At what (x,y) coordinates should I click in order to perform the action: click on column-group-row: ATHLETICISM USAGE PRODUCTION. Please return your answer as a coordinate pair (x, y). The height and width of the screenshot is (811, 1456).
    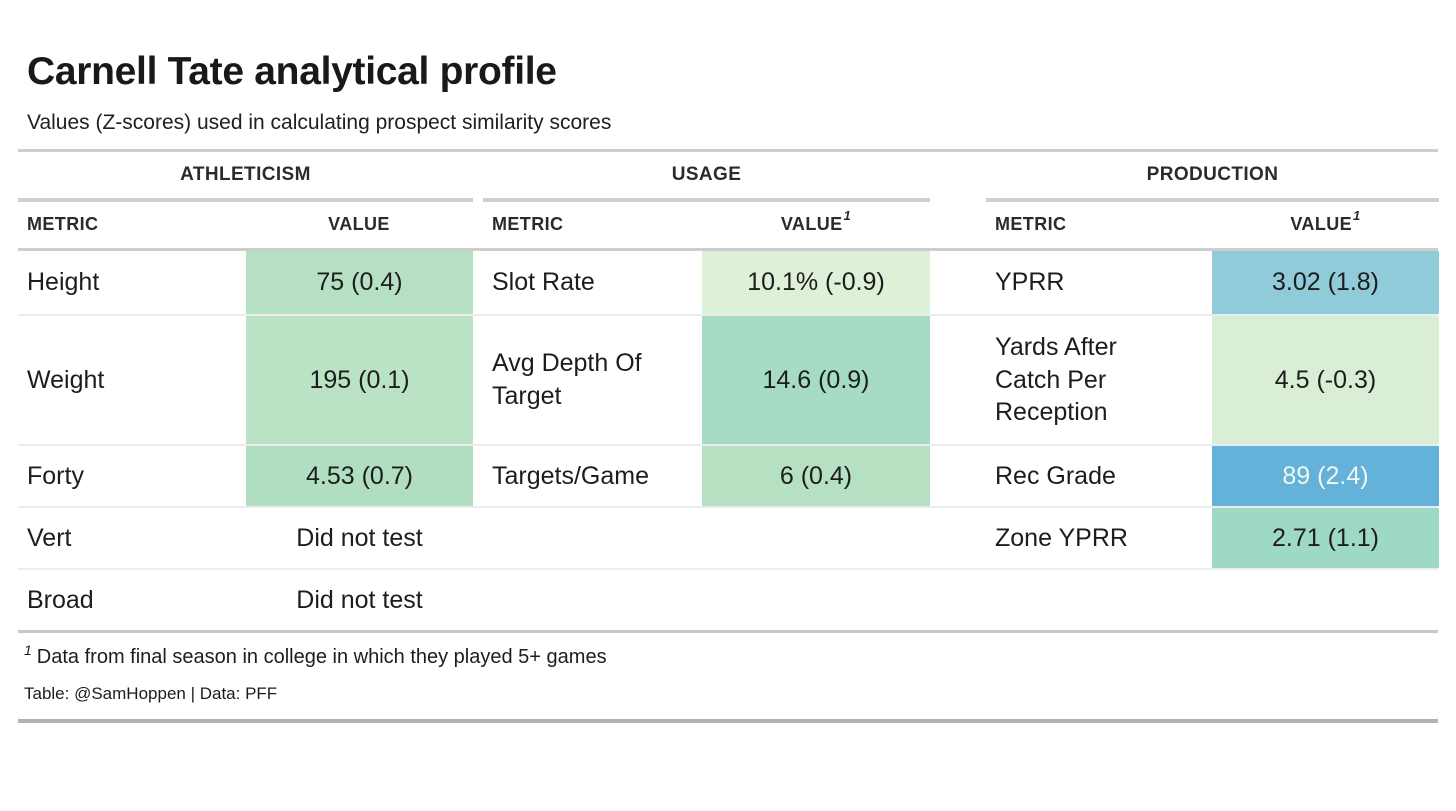
    Looking at the image, I should click on (728, 177).